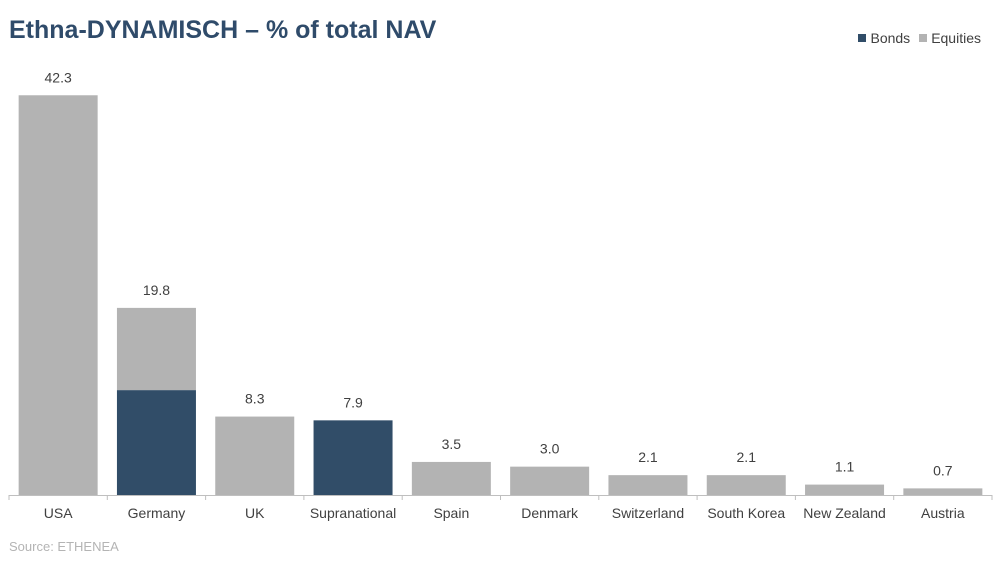  Describe the element at coordinates (845, 489) in the screenshot. I see `bar-equities-new-zealand` at that location.